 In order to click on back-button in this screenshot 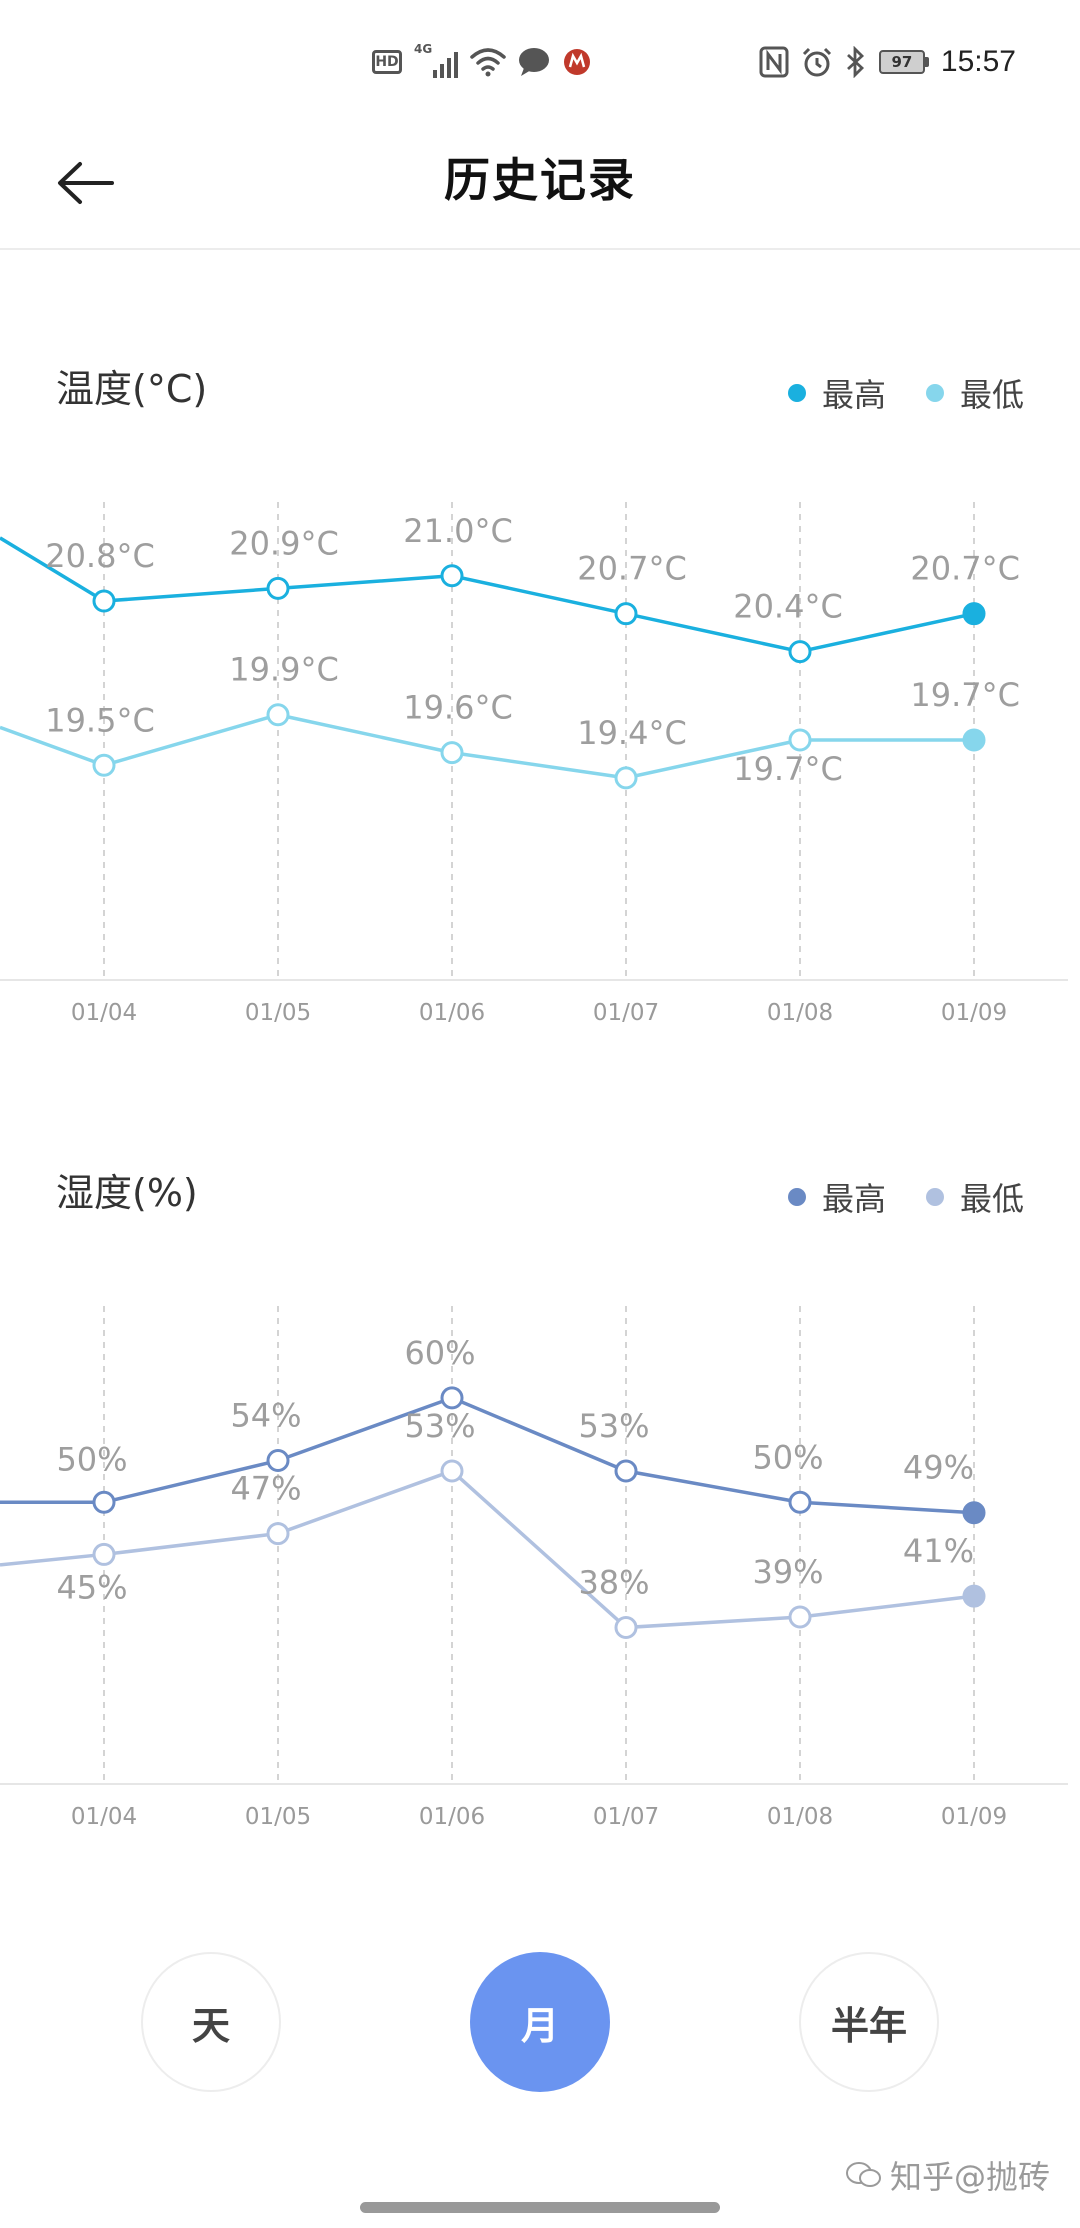, I will do `click(104, 183)`.